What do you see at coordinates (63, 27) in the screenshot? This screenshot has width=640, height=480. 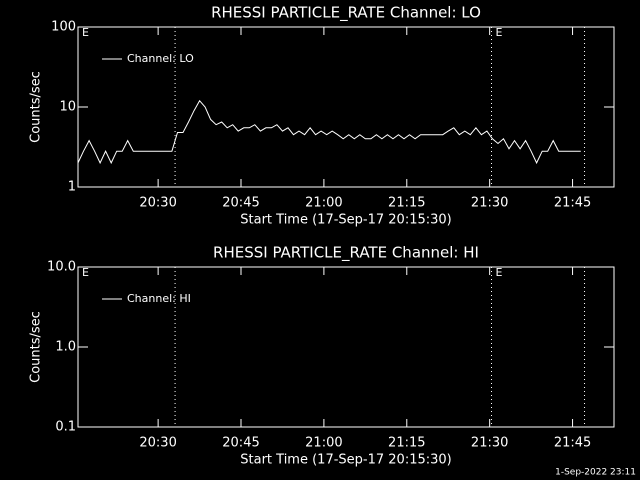 I see `y-tick-label: 100` at bounding box center [63, 27].